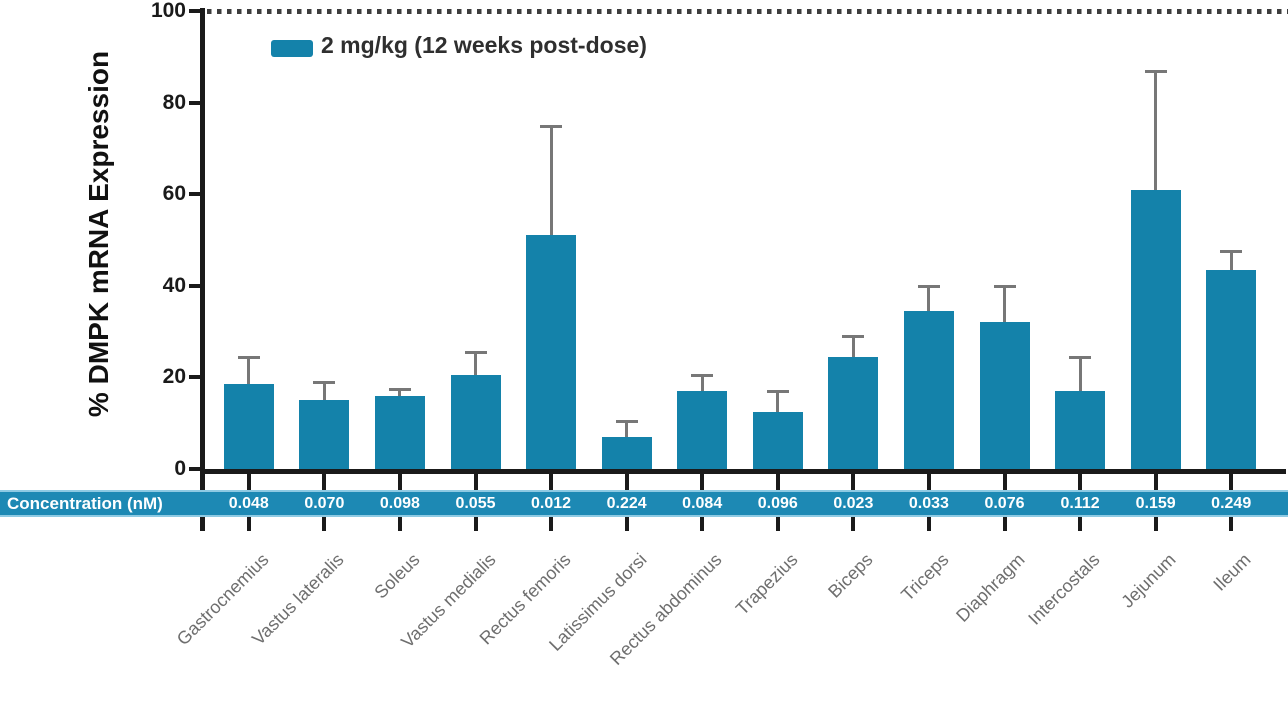  What do you see at coordinates (928, 389) in the screenshot?
I see `bar-triceps` at bounding box center [928, 389].